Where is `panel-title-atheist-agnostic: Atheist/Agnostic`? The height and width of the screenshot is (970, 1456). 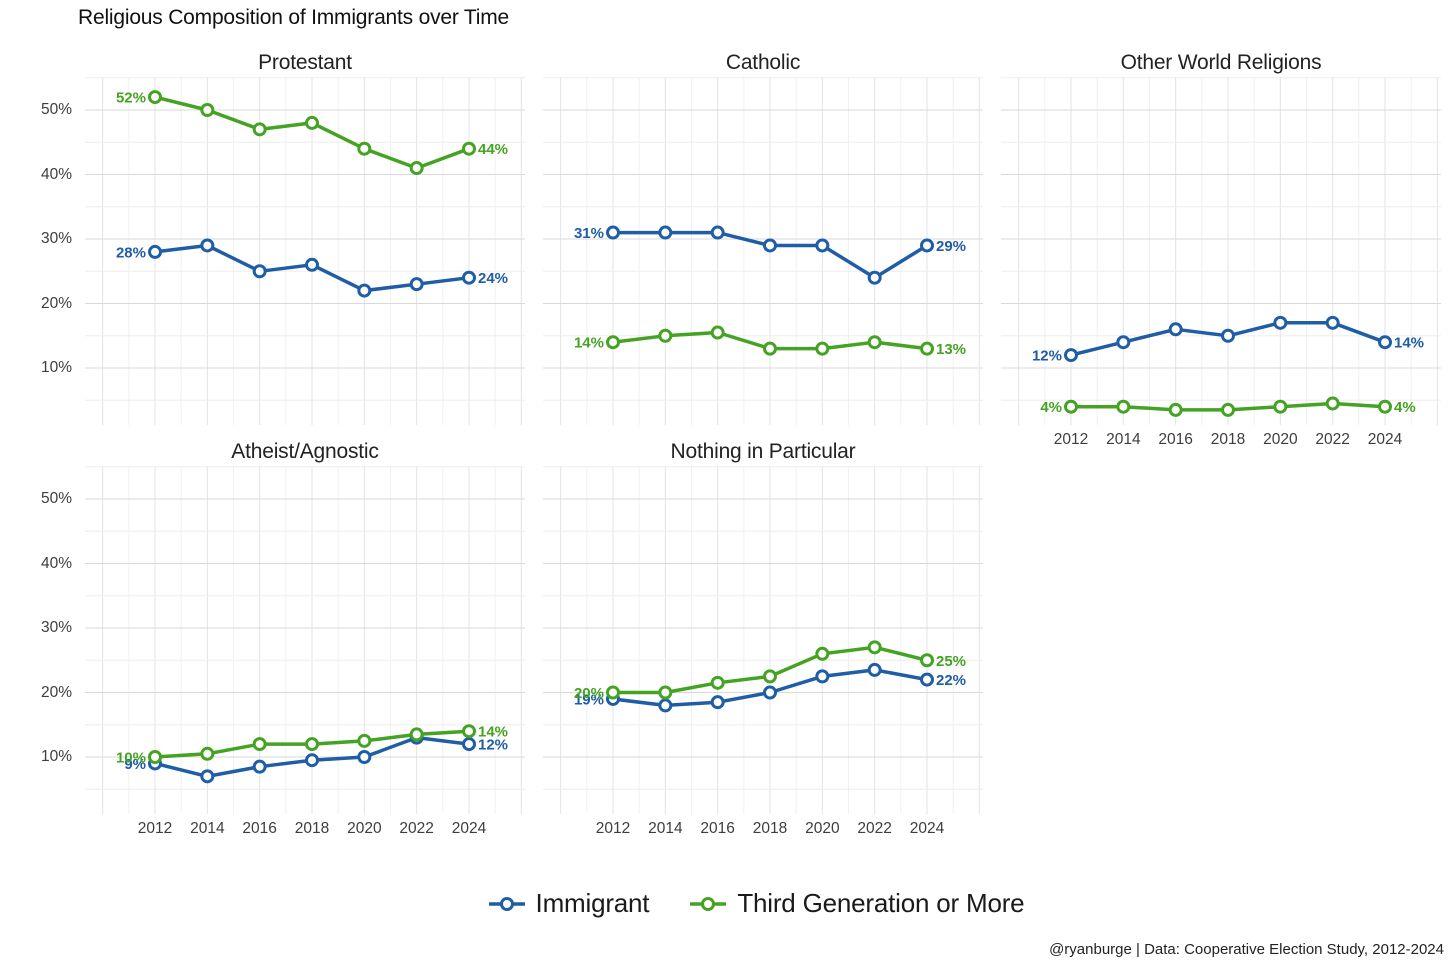 panel-title-atheist-agnostic: Atheist/Agnostic is located at coordinates (305, 451).